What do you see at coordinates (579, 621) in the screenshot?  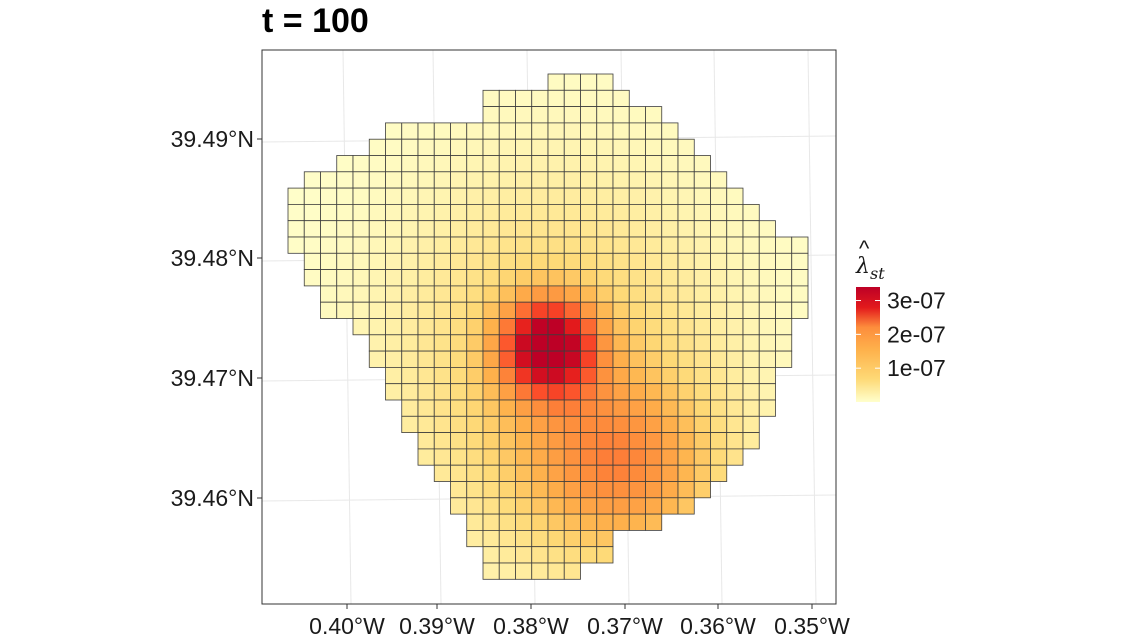 I see `x-axis: 0.40°W 0.39°W 0.38°W 0.37°W 0.36°W 0.35°W` at bounding box center [579, 621].